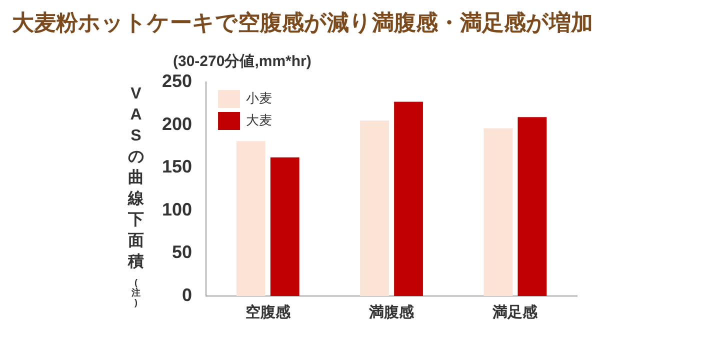 The image size is (705, 342). Describe the element at coordinates (515, 313) in the screenshot. I see `x-tick-label: 満足感` at that location.